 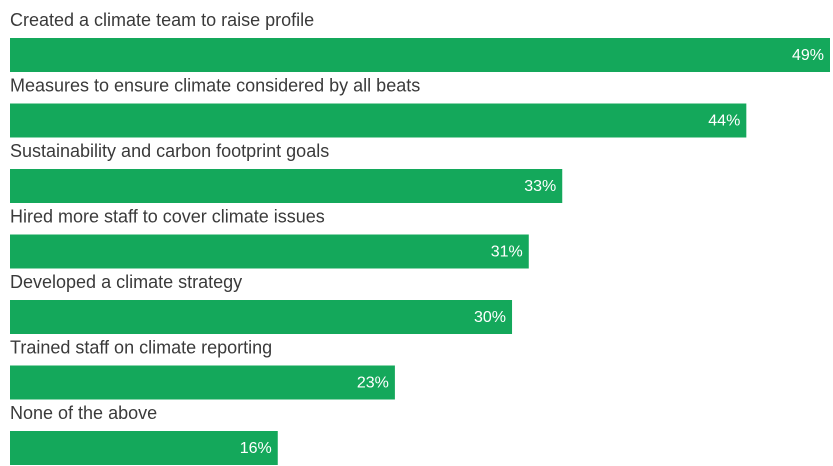 I want to click on category-label: Created a climate team to raise profile, so click(x=162, y=20).